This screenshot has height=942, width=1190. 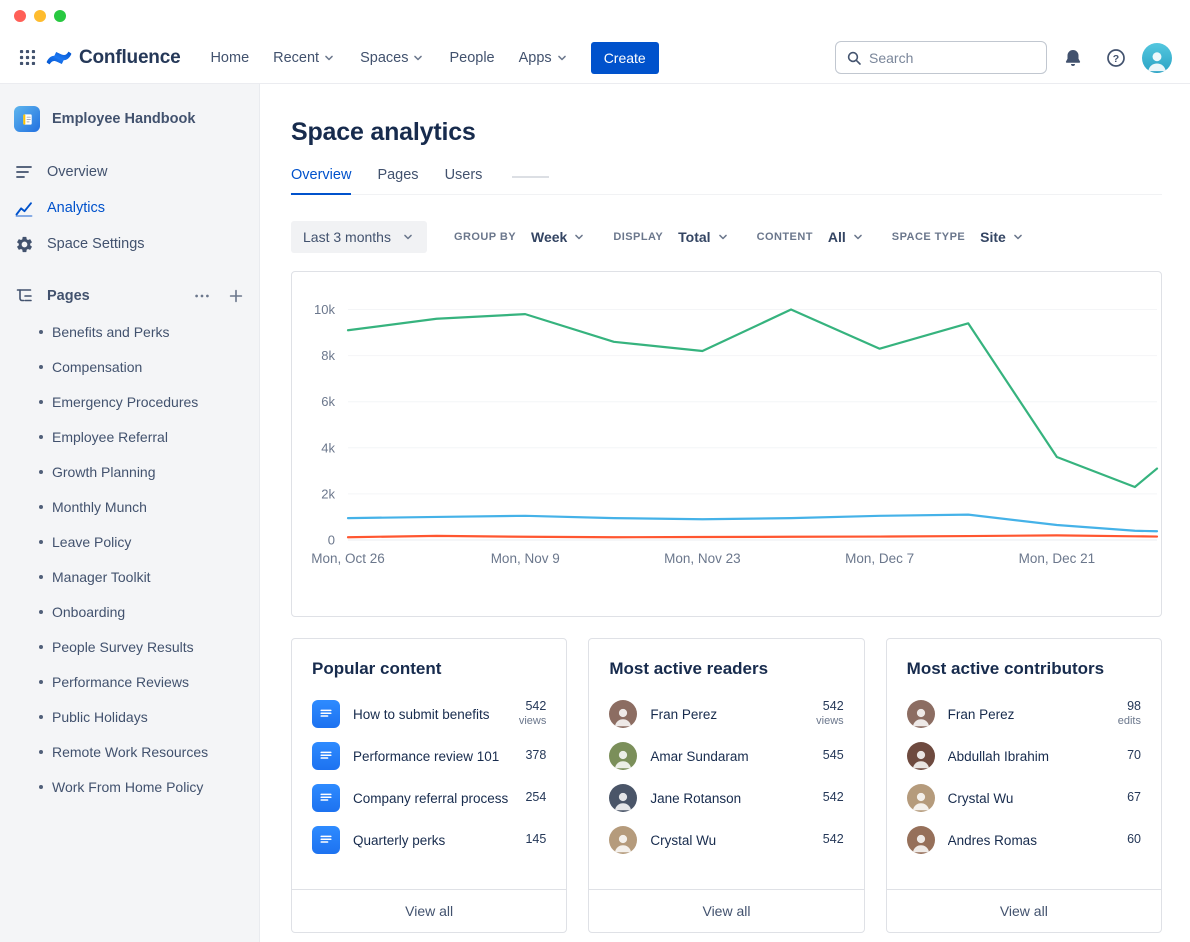 I want to click on sidebar-page-people-survey-results: People Survey Results, so click(x=129, y=646).